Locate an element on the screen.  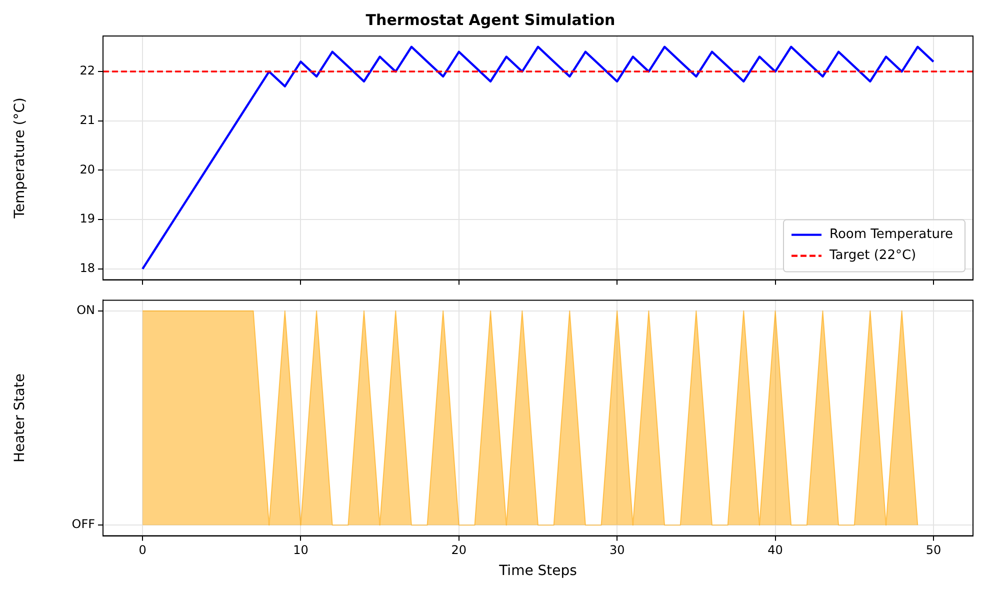
x-tick-label: 0 is located at coordinates (142, 550).